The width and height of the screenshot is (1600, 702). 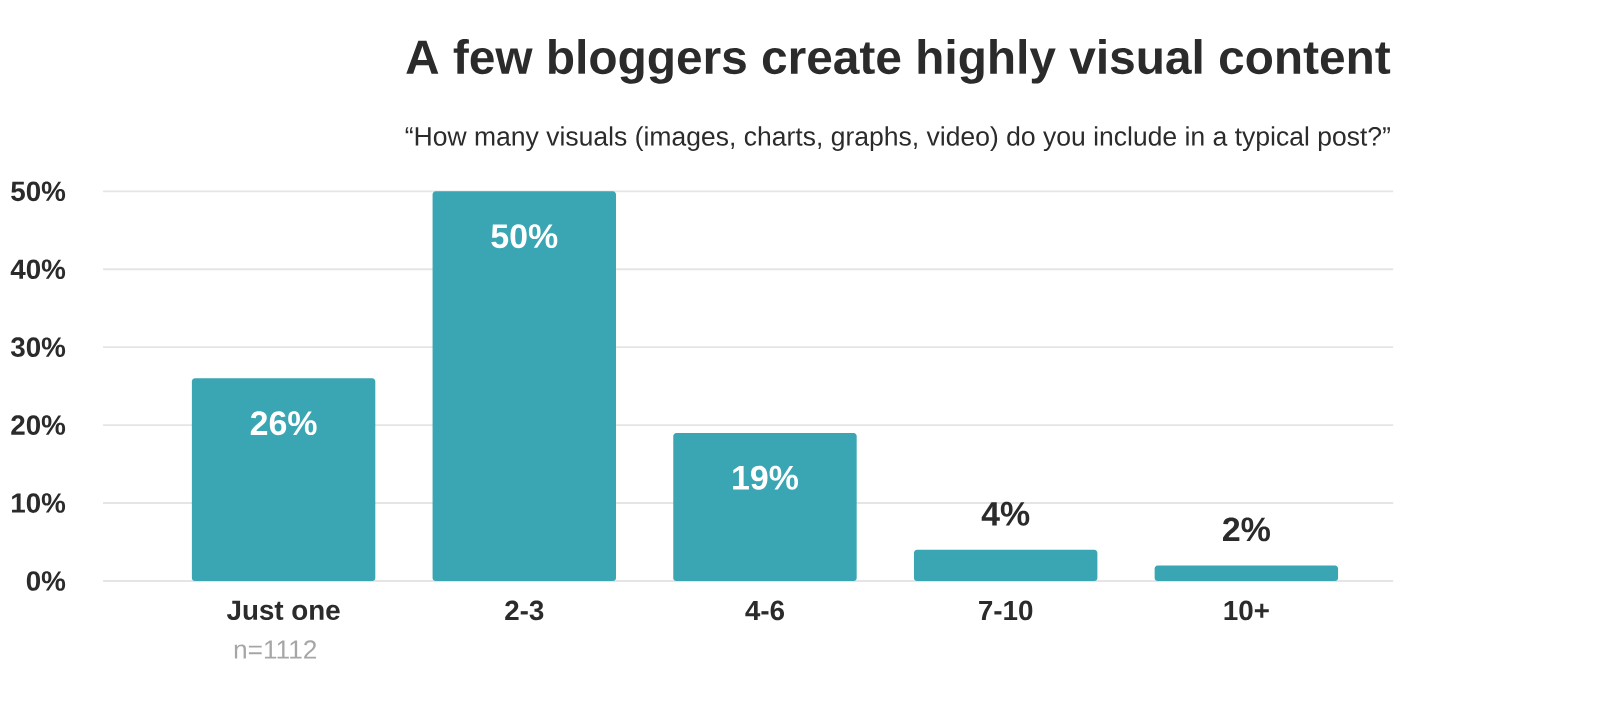 What do you see at coordinates (898, 61) in the screenshot?
I see `chart-title: A few bloggers create highly visual content` at bounding box center [898, 61].